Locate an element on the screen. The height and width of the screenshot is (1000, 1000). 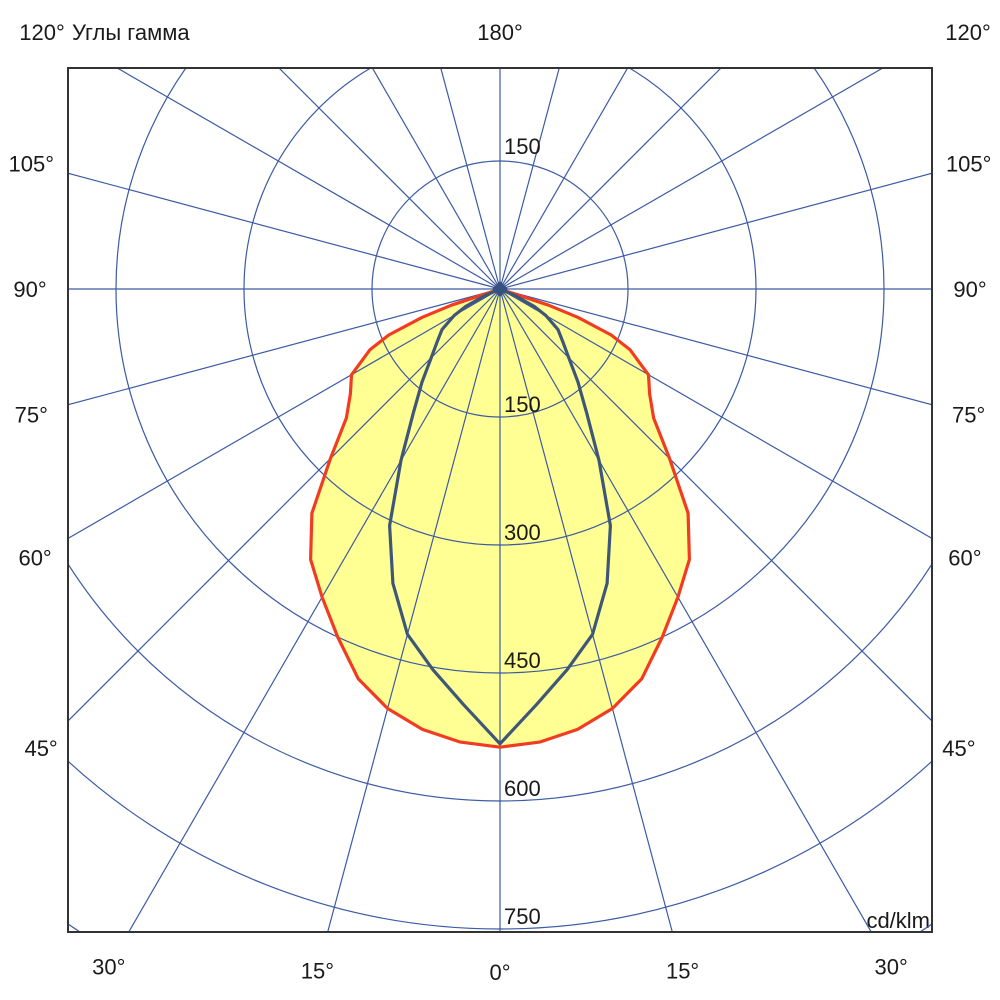
chart-title: Углы гамма is located at coordinates (131, 32).